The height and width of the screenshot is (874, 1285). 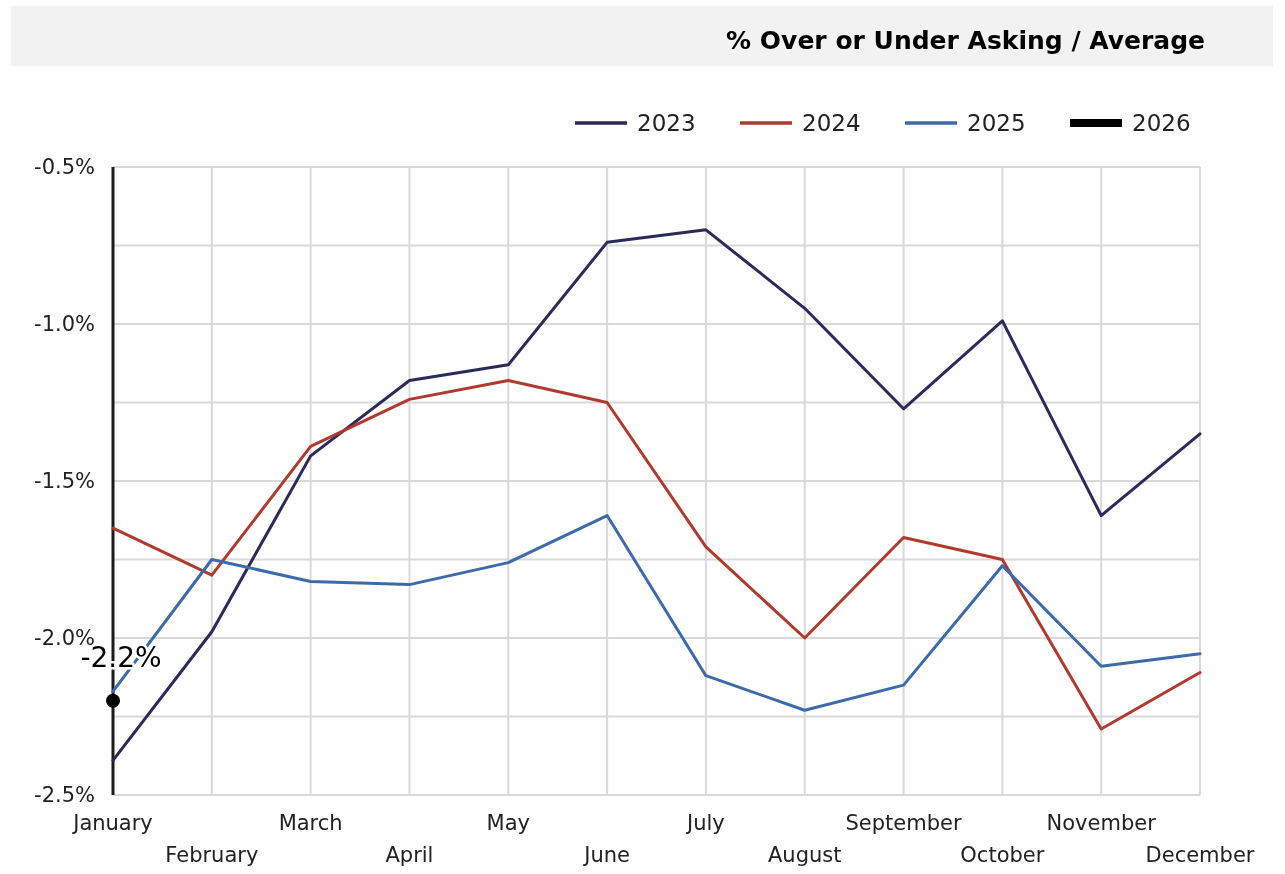 I want to click on x-tick-label: May, so click(x=508, y=823).